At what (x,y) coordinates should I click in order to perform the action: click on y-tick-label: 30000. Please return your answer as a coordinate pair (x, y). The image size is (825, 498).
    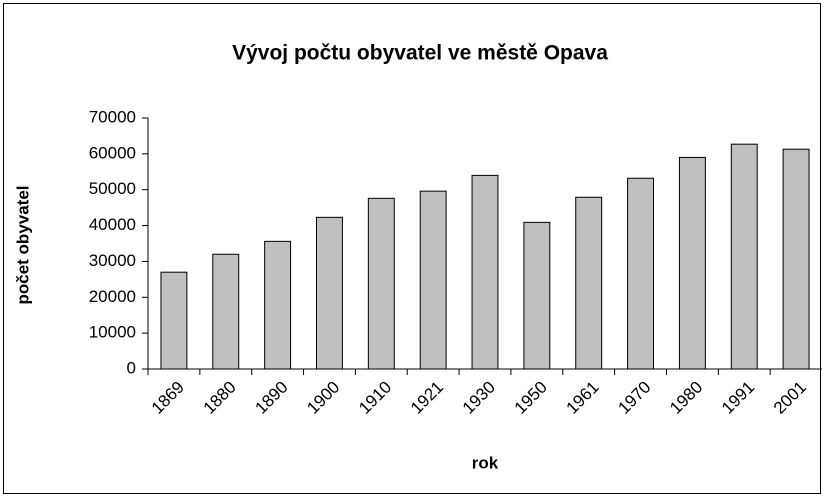
    Looking at the image, I should click on (112, 260).